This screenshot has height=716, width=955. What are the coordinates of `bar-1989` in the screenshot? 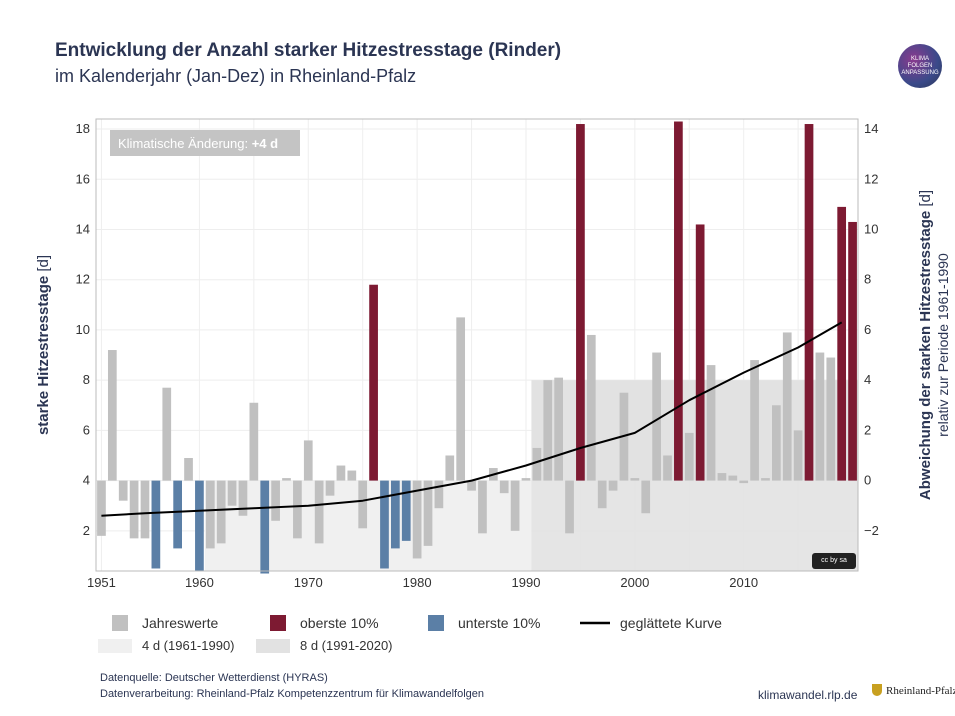 It's located at (515, 505).